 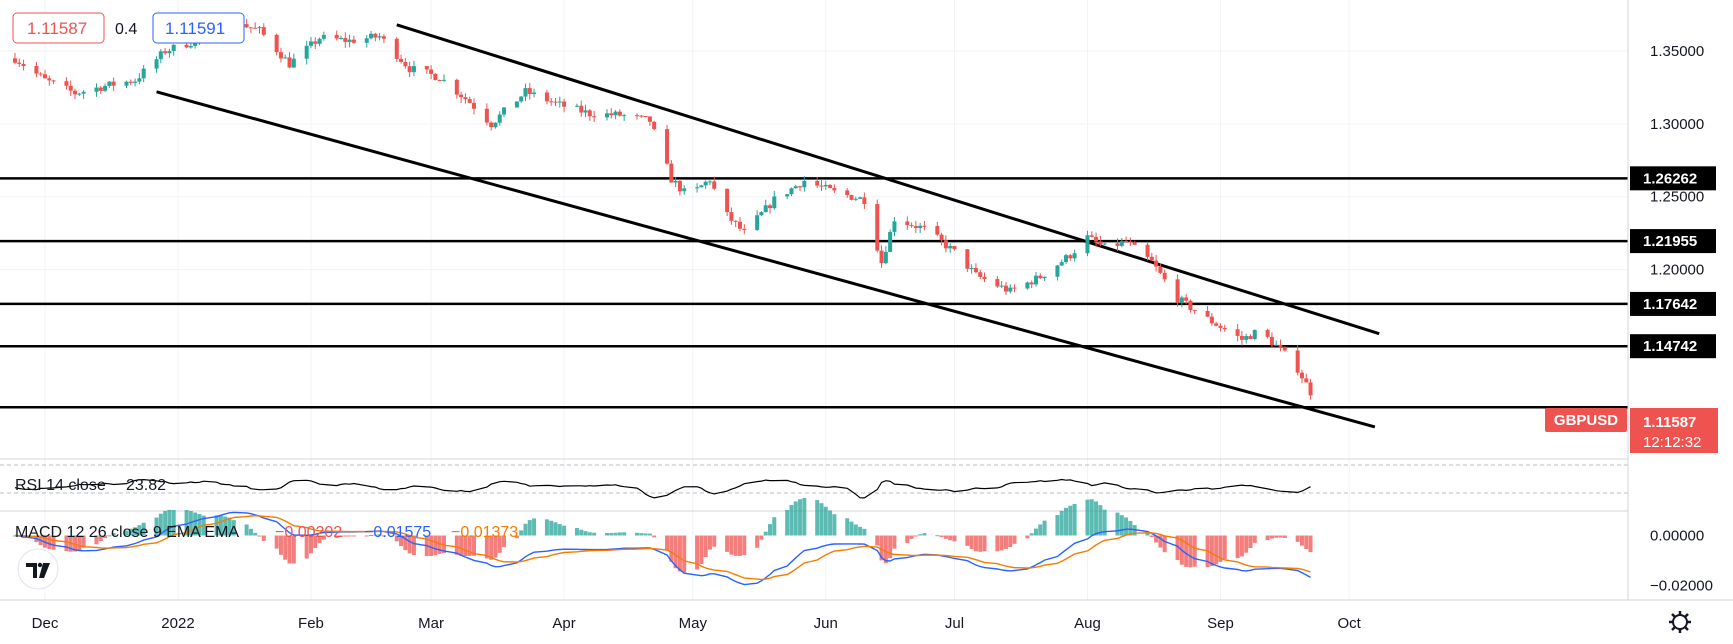 What do you see at coordinates (1670, 304) in the screenshot?
I see `level-tag-text: 1.17642` at bounding box center [1670, 304].